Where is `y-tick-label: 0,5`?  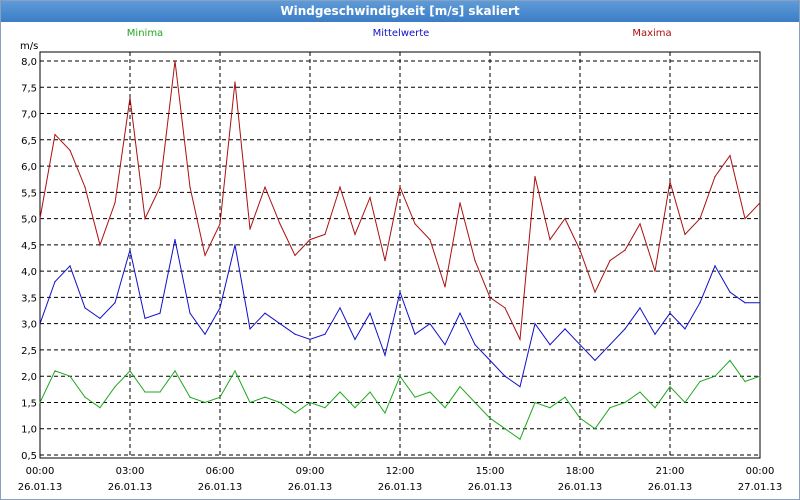
y-tick-label: 0,5 is located at coordinates (29, 456).